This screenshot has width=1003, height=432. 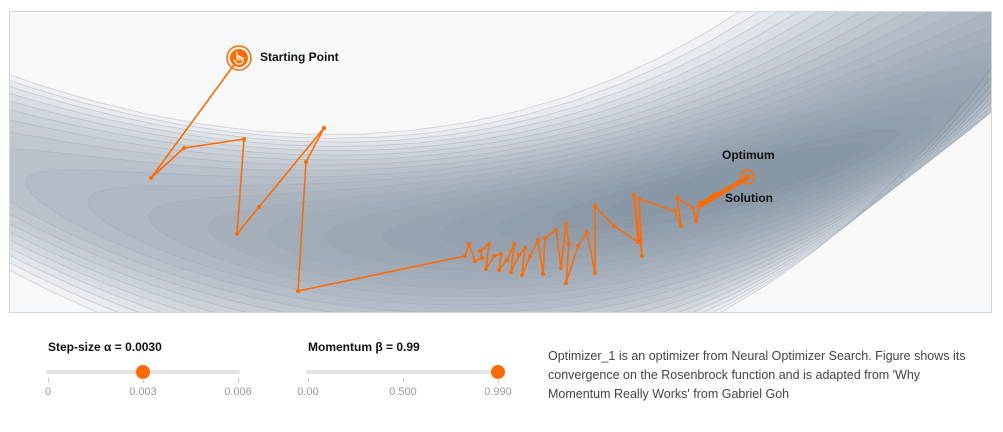 I want to click on tick-label-mid: 0.500, so click(x=403, y=392).